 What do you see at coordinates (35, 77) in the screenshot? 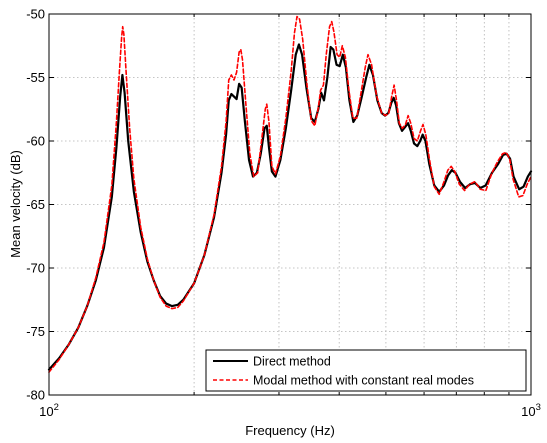
I see `y-tick-label: -55` at bounding box center [35, 77].